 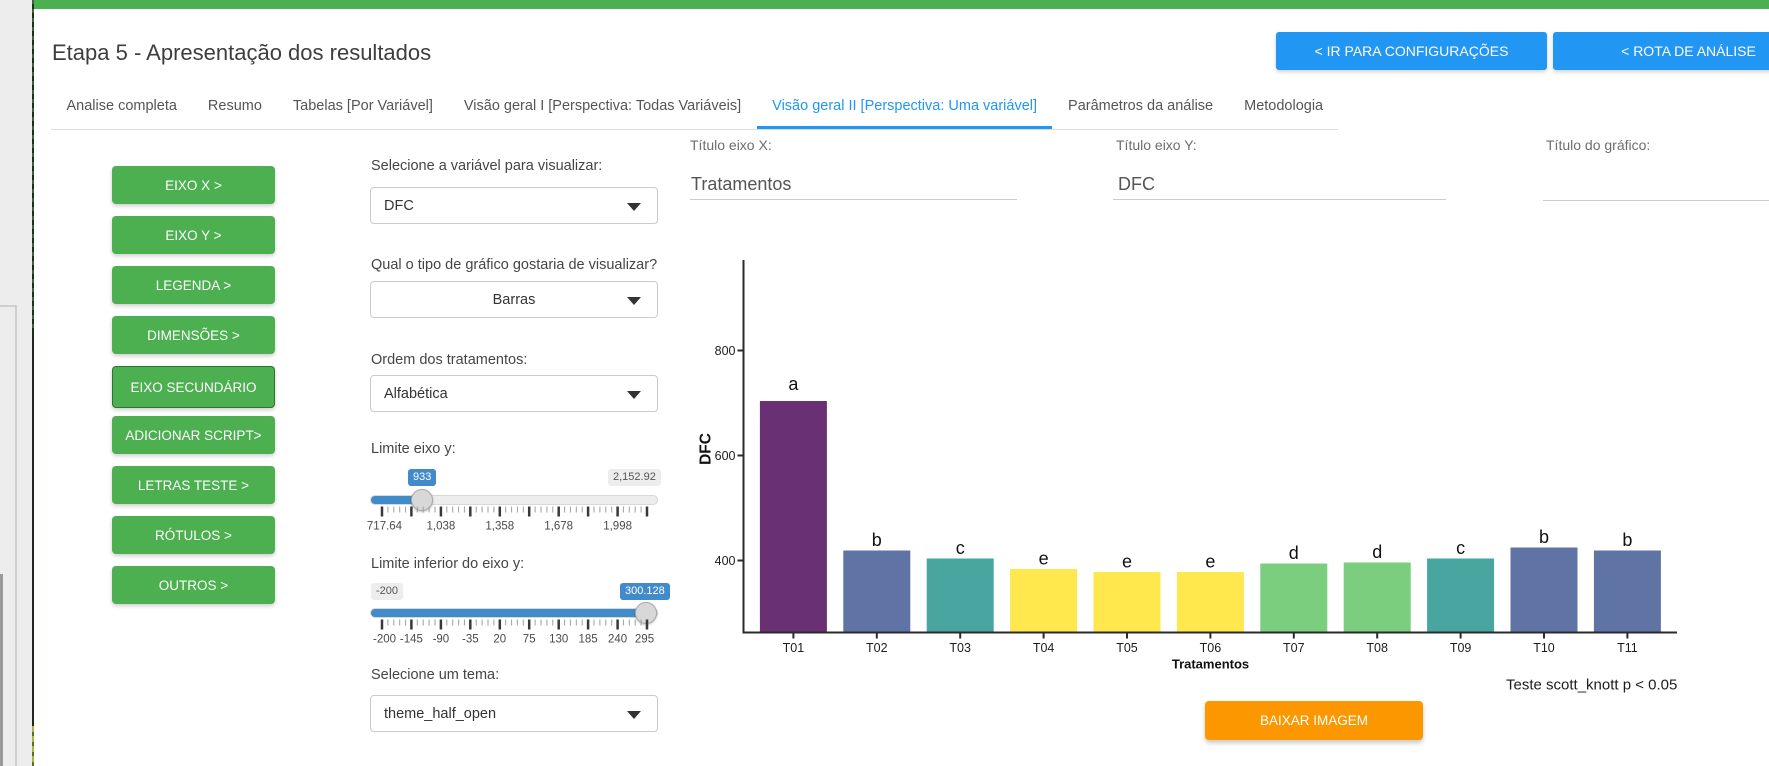 I want to click on svg-text: 400, so click(x=725, y=561).